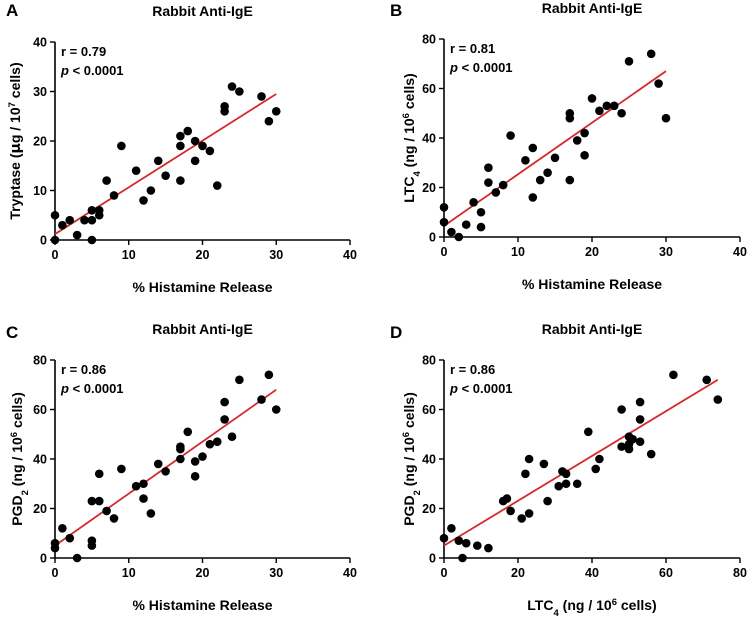 The width and height of the screenshot is (749, 624). What do you see at coordinates (16, 140) in the screenshot?
I see `y-axis-label: Tryptase (μg / 107 cells)` at bounding box center [16, 140].